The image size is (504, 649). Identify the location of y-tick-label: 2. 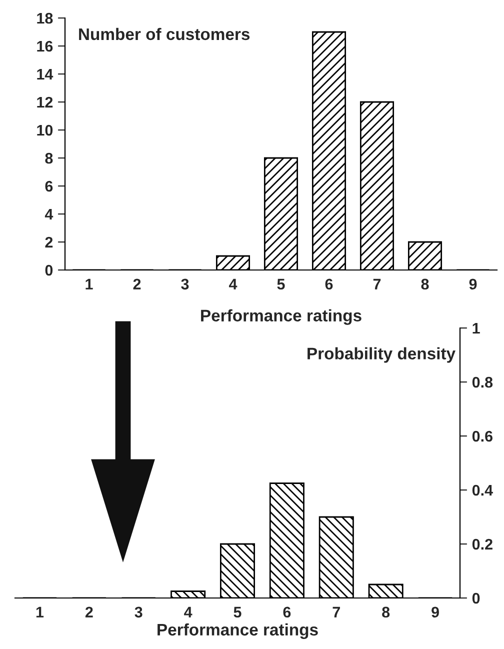
(49, 242).